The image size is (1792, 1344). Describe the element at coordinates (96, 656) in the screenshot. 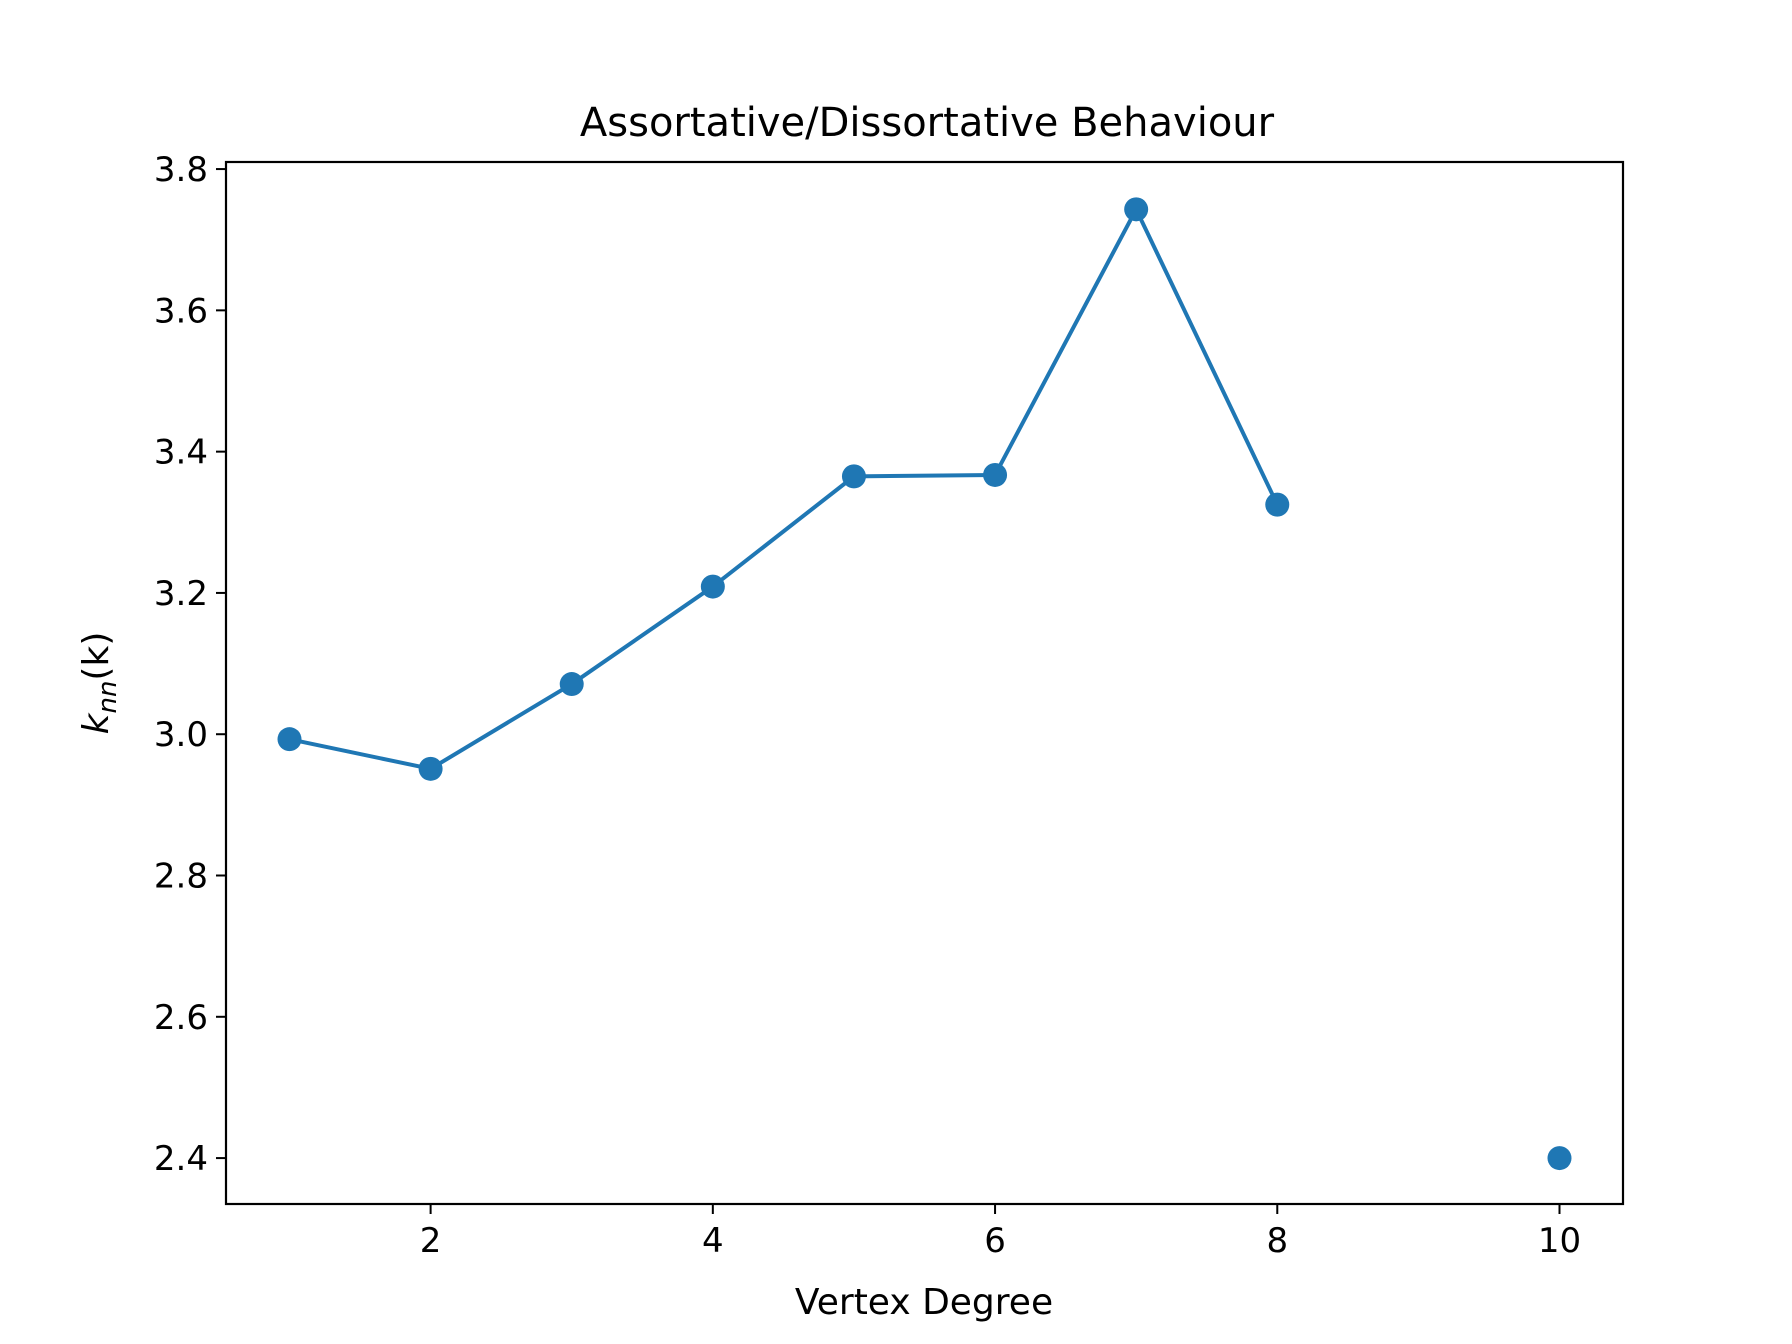

I see `y-axis-label-suffix: (k)` at that location.